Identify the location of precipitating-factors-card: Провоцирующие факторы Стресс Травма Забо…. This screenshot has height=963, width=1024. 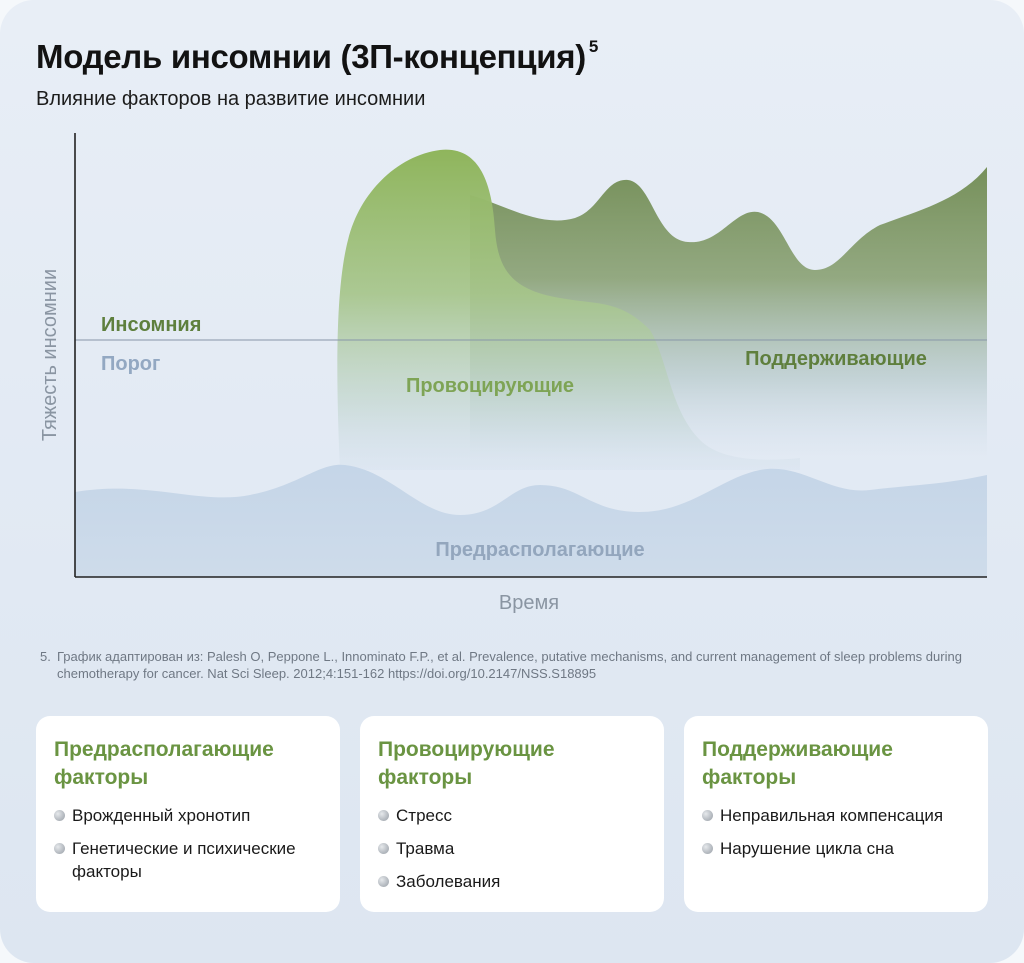
(512, 814).